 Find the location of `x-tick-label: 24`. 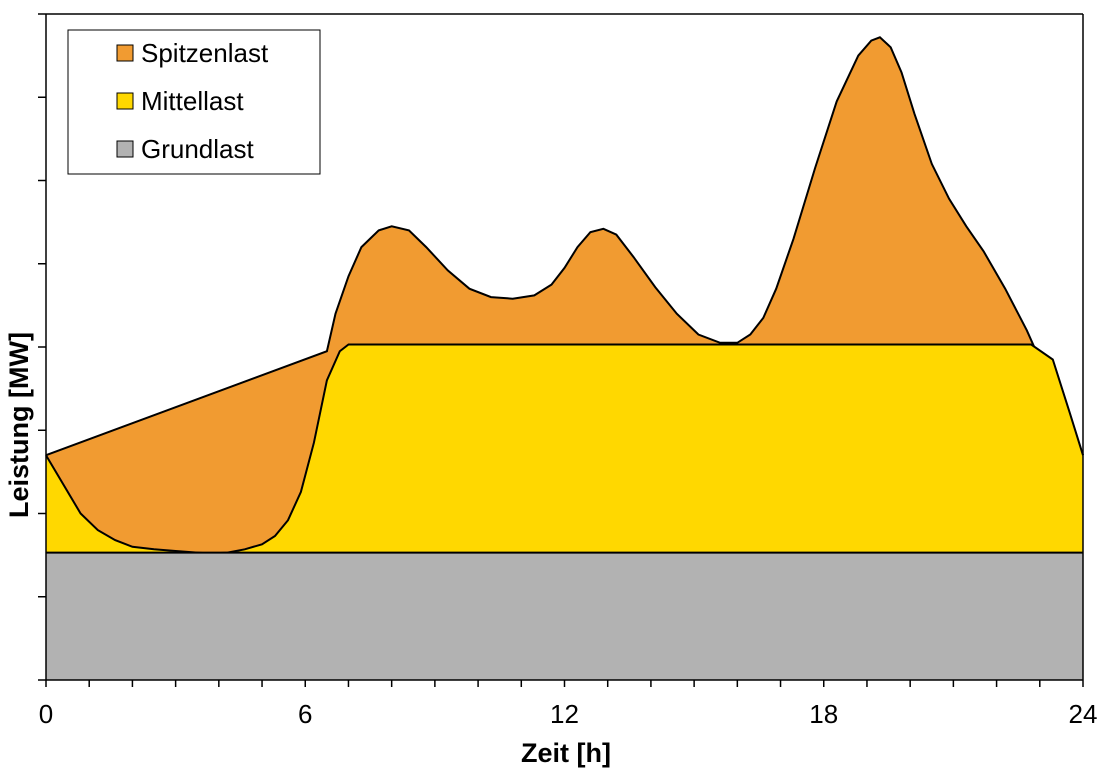

x-tick-label: 24 is located at coordinates (1083, 714).